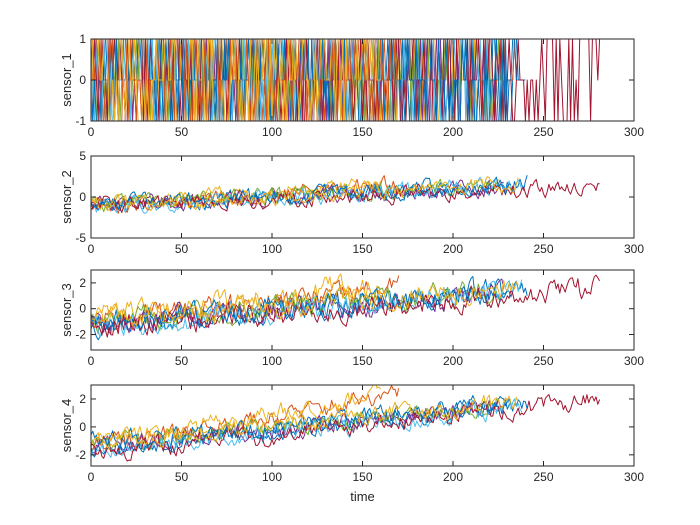 The width and height of the screenshot is (700, 525). Describe the element at coordinates (66, 79) in the screenshot. I see `y-axis-label: sensor_1` at that location.